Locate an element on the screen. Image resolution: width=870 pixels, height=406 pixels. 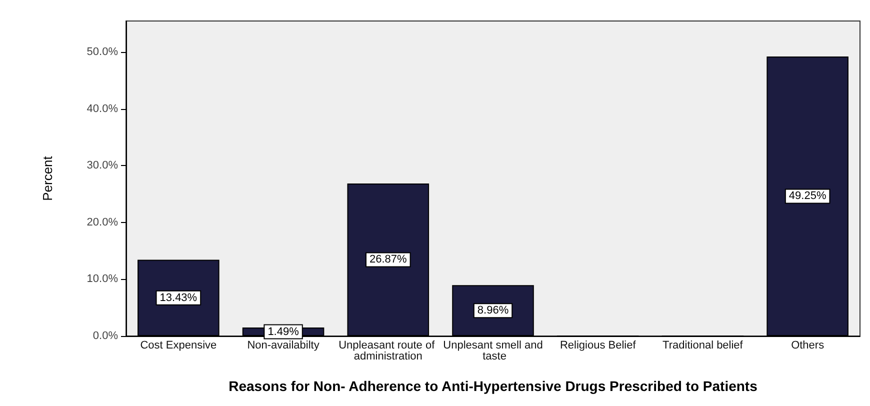
y-tick-label: 50.0% is located at coordinates (102, 52).